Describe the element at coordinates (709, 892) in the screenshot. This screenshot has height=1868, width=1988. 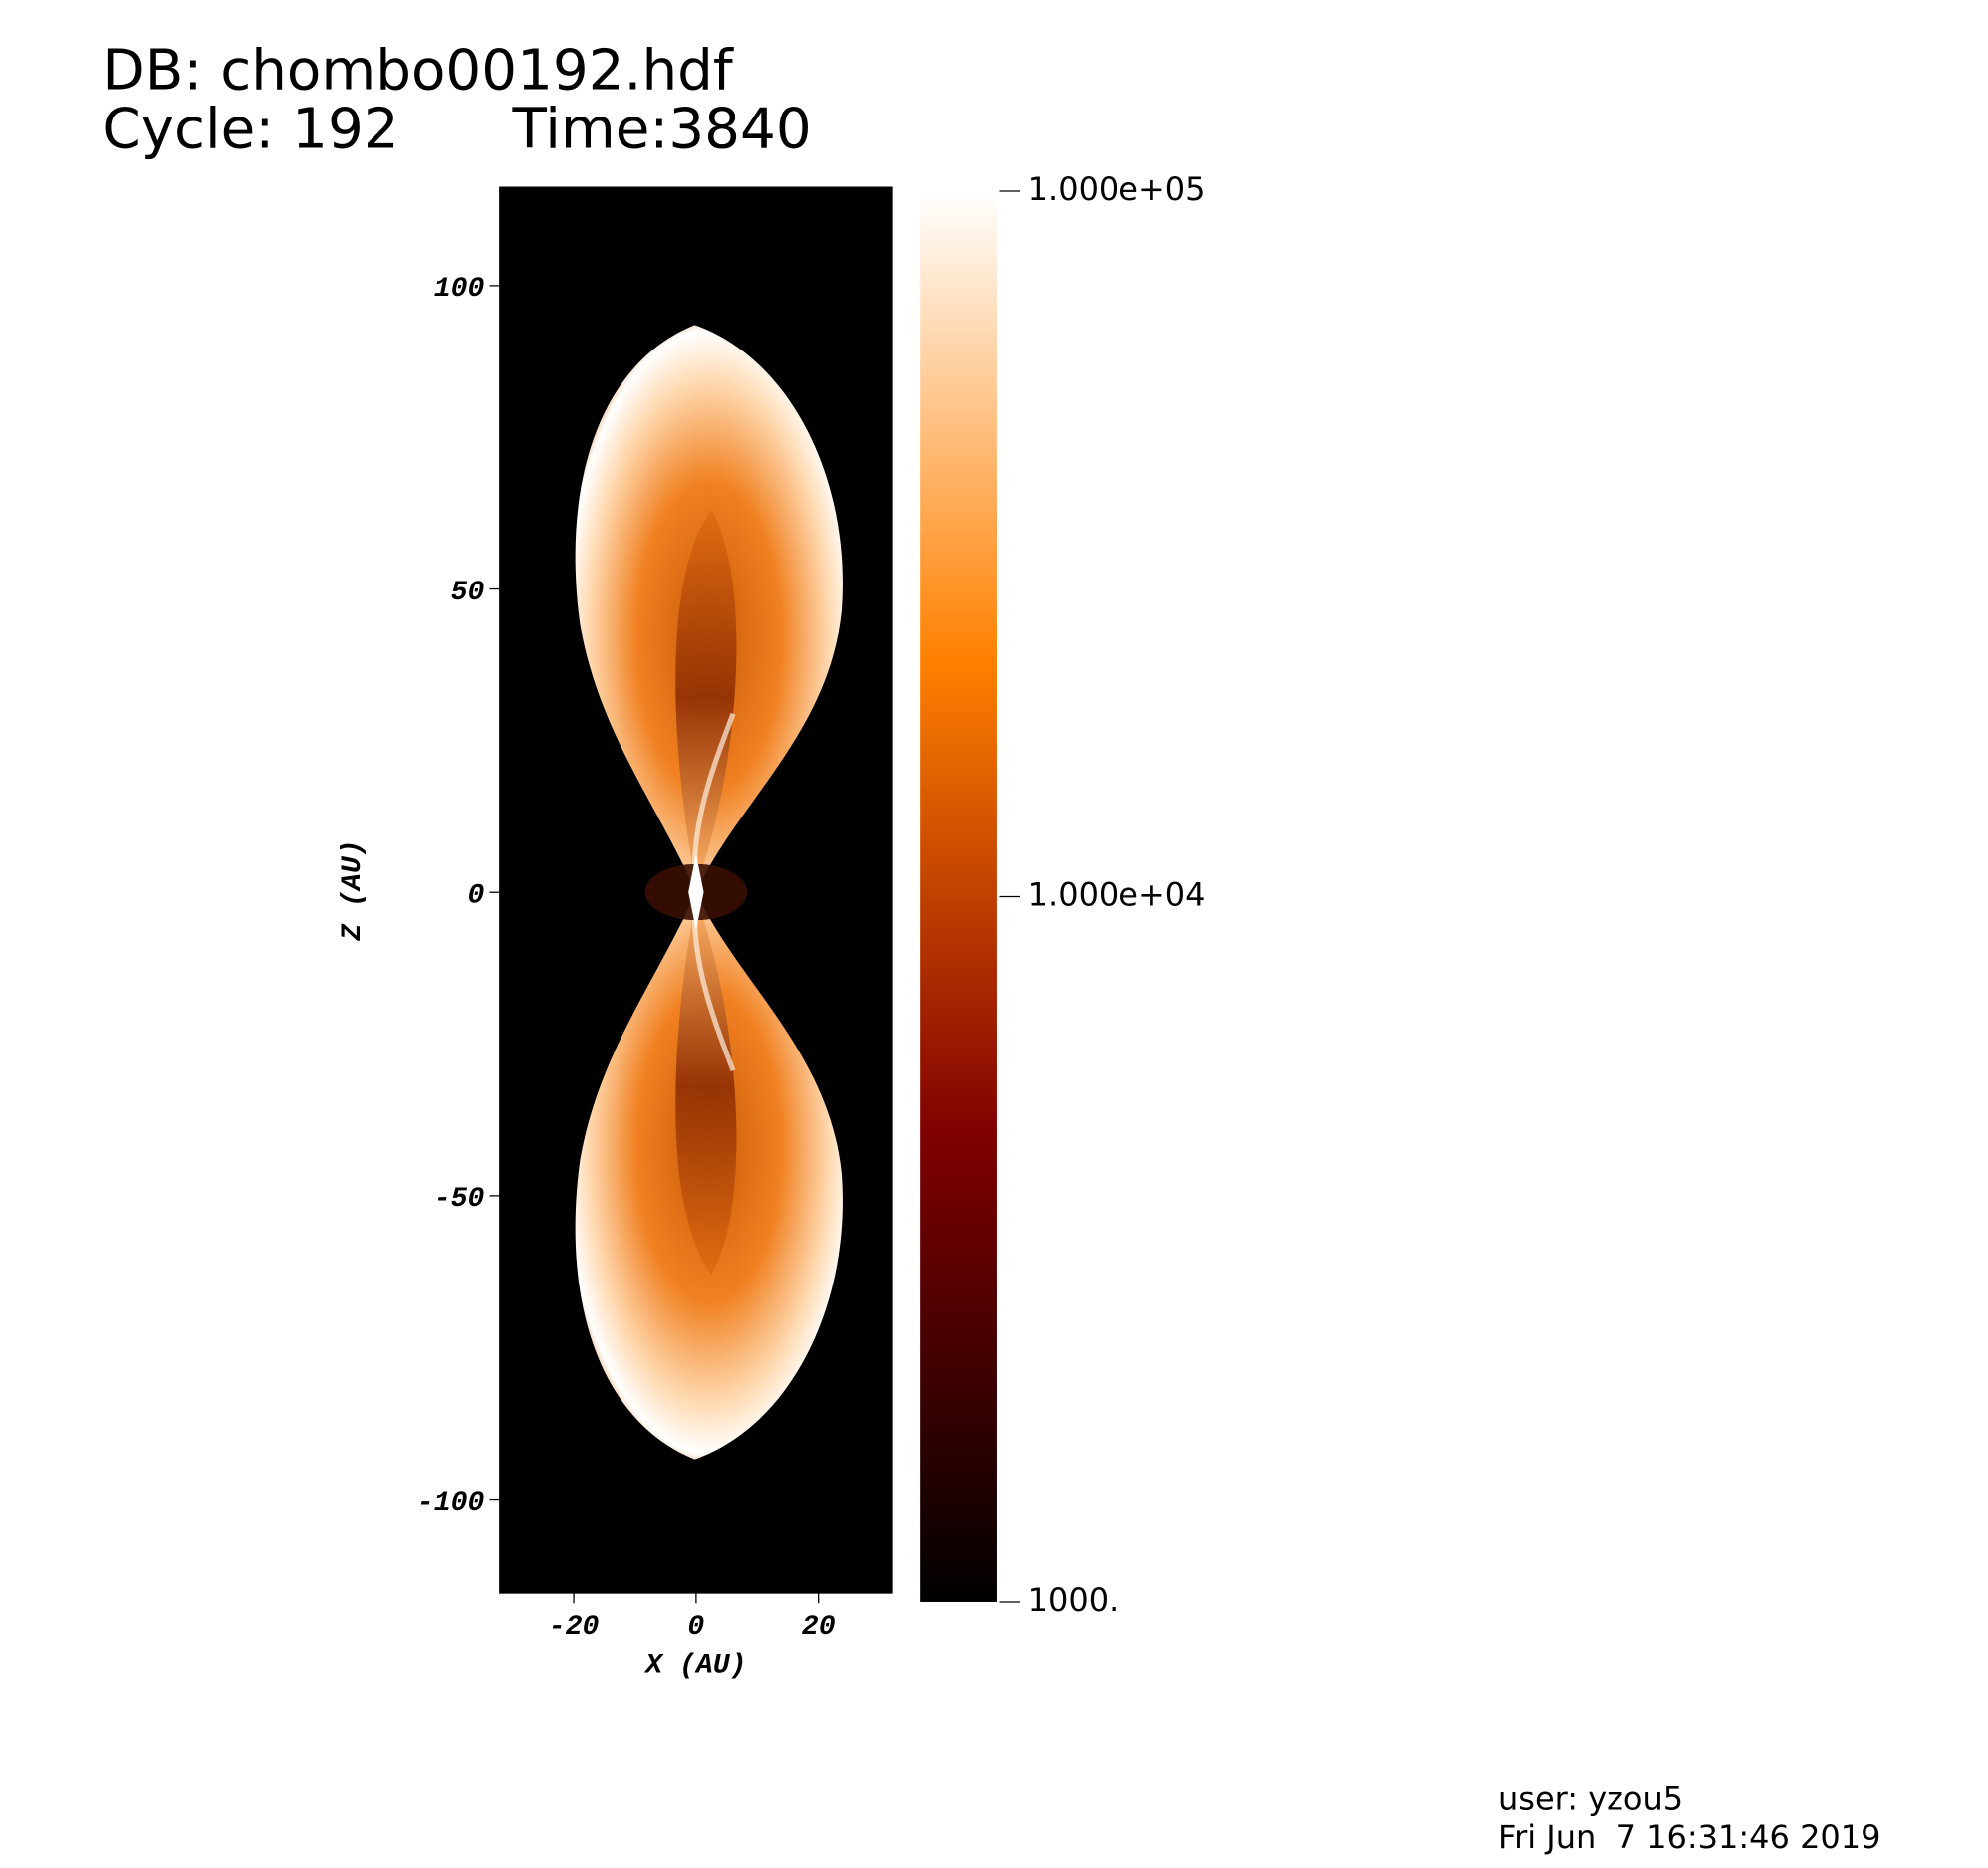
I see `field-image` at that location.